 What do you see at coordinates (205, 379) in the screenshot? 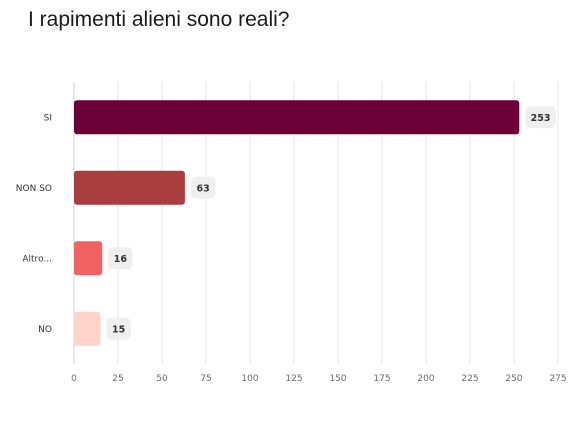
I see `x-tick-label: 75` at bounding box center [205, 379].